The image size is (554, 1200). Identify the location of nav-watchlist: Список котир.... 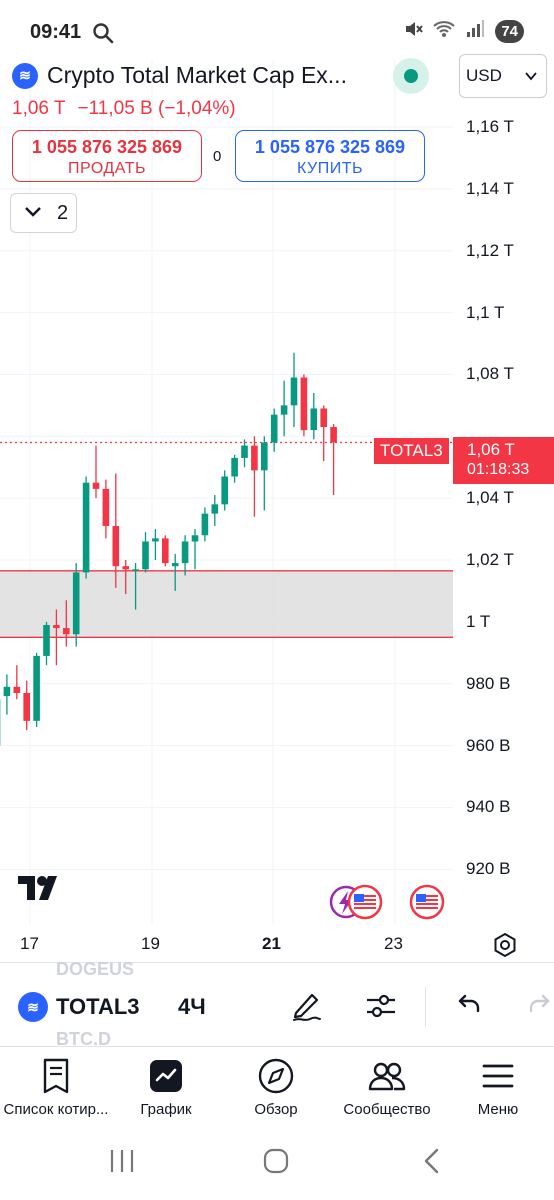
(58, 1087).